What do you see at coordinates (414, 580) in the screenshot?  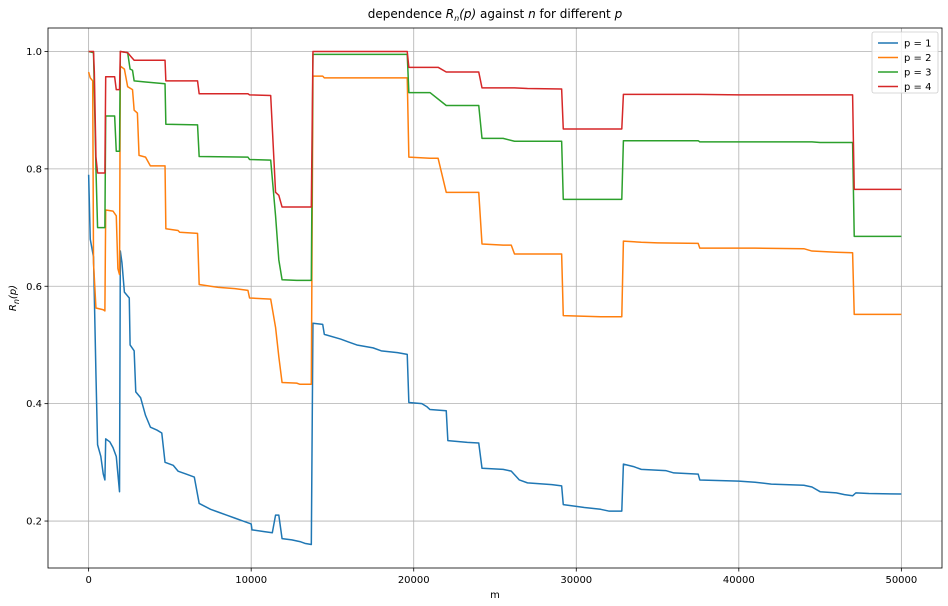 I see `x-tick-label: 20000` at bounding box center [414, 580].